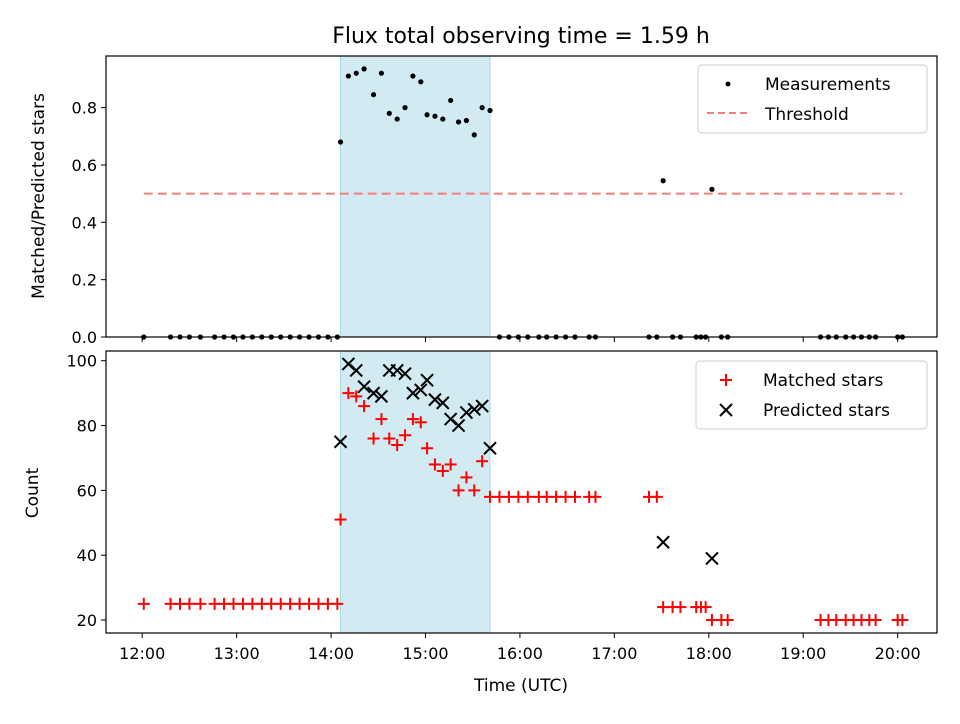 This screenshot has width=960, height=724. I want to click on top-shaded-region, so click(415, 196).